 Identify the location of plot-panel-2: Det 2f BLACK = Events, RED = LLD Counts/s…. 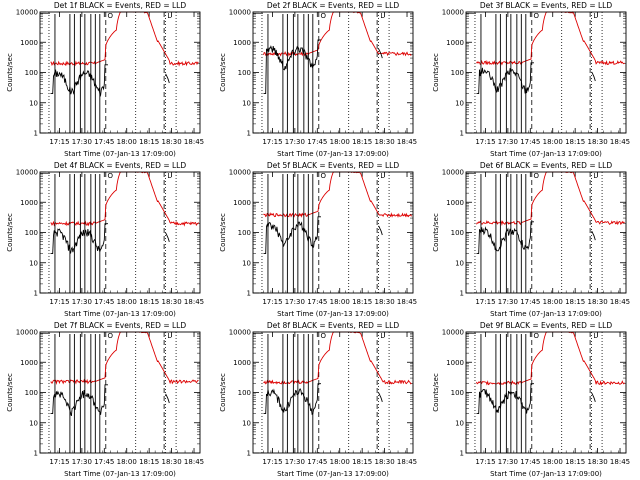
(319, 80).